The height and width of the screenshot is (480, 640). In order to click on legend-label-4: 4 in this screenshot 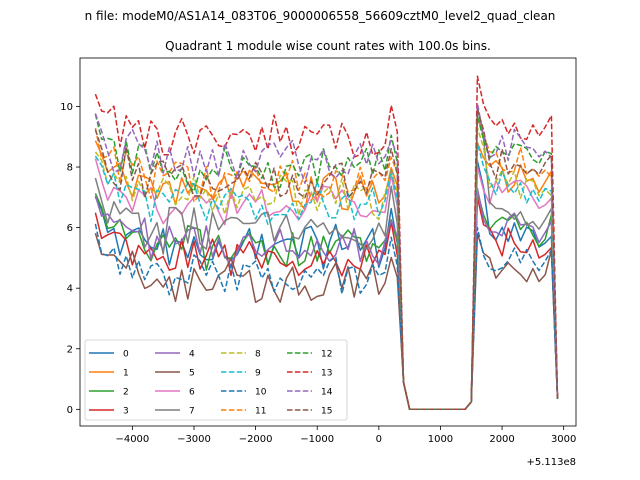, I will do `click(192, 355)`.